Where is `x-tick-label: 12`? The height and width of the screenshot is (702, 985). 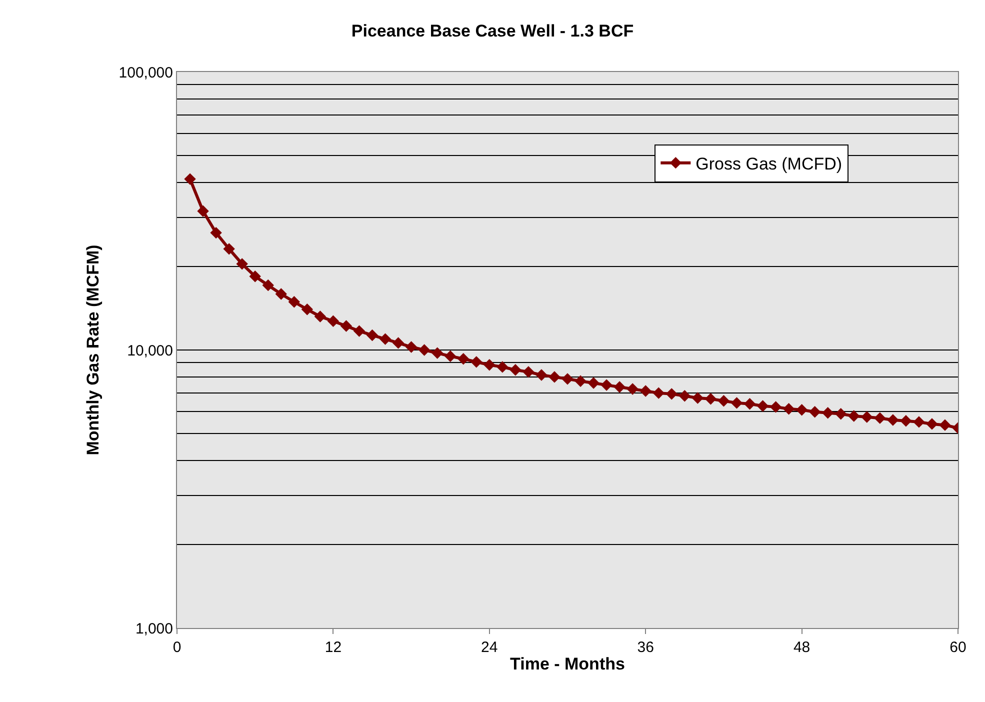 x-tick-label: 12 is located at coordinates (333, 647).